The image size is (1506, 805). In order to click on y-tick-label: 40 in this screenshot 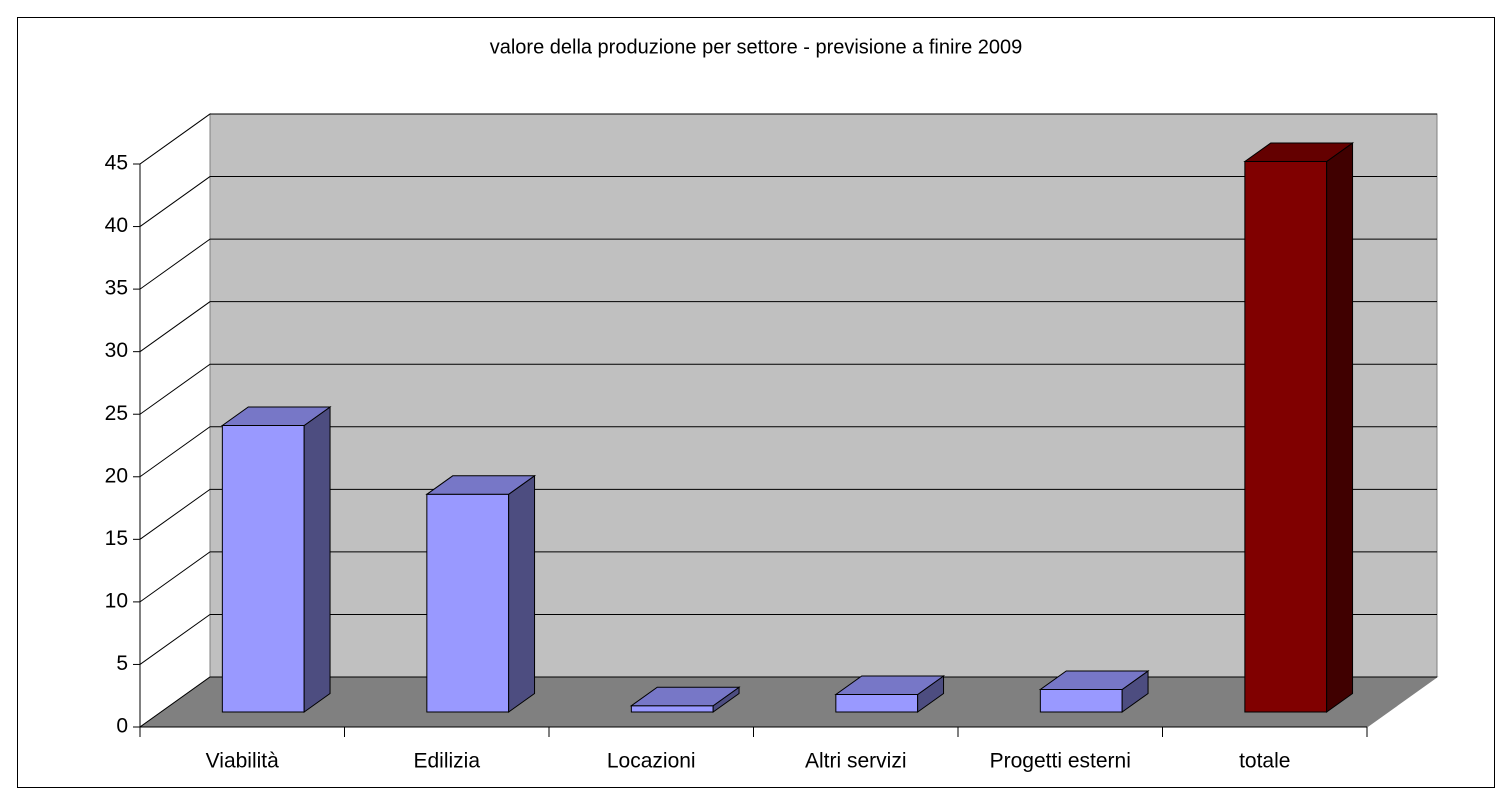, I will do `click(116, 225)`.